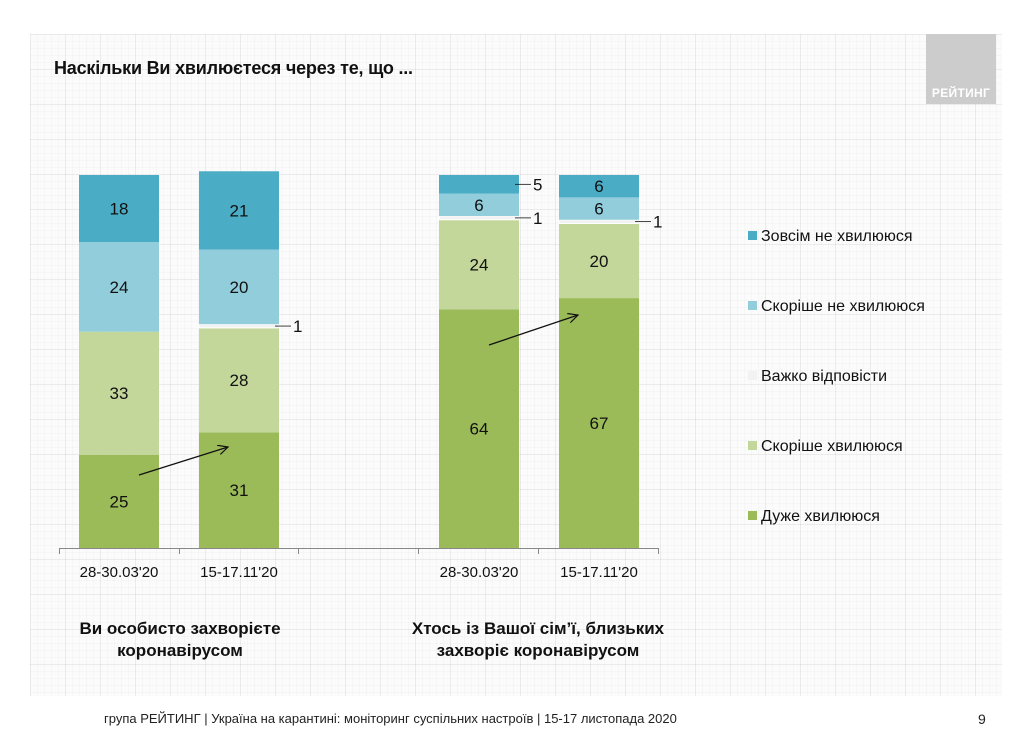  Describe the element at coordinates (180, 628) in the screenshot. I see `group-label-line: Ви особисто захворієте` at that location.